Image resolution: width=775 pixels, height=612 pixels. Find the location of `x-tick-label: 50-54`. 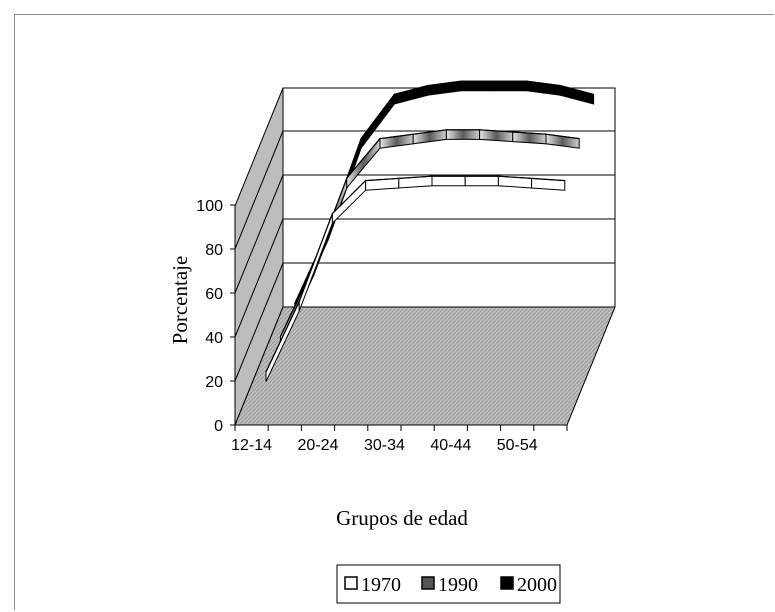

x-tick-label: 50-54 is located at coordinates (517, 445).